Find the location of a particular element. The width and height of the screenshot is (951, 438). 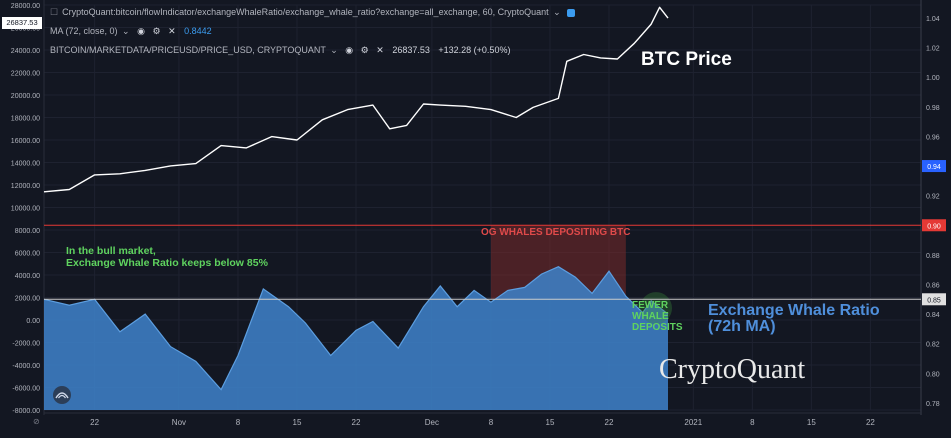

left-axis-tick: 10000.00 is located at coordinates (25, 209).